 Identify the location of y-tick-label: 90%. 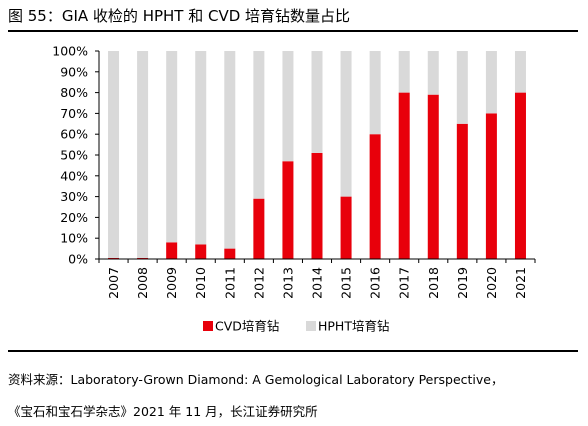
(74, 71).